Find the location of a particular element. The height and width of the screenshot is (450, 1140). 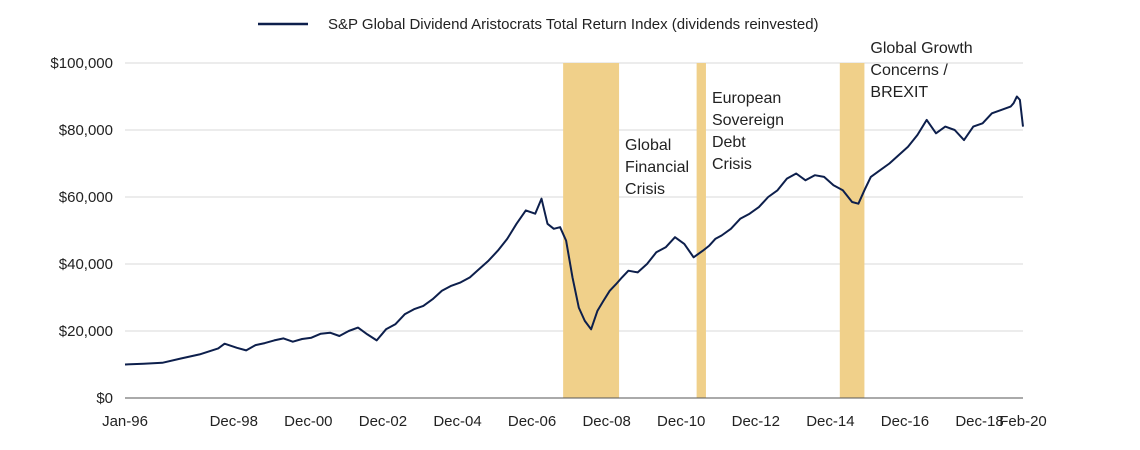

x-tick-label: Dec-04 is located at coordinates (457, 421).